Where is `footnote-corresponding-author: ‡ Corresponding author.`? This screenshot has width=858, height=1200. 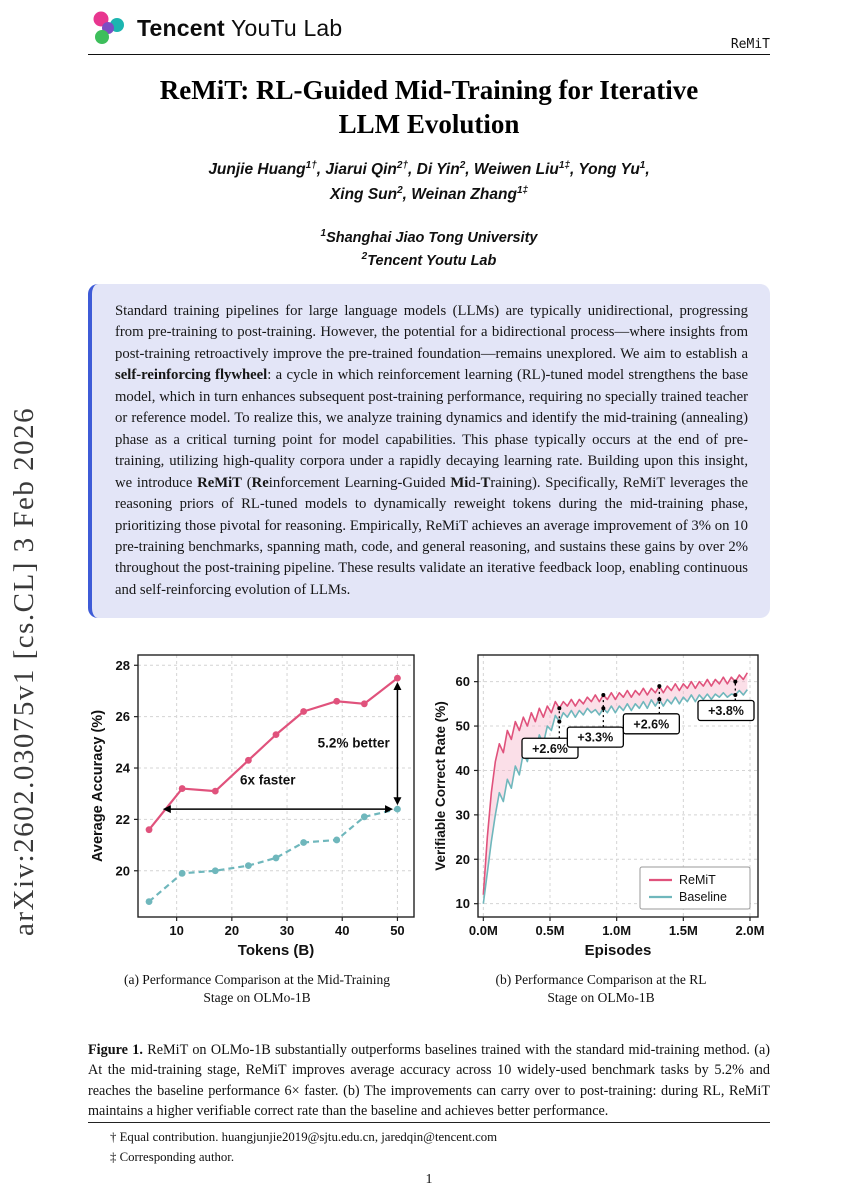
footnote-corresponding-author: ‡ Corresponding author. is located at coordinates (172, 1156).